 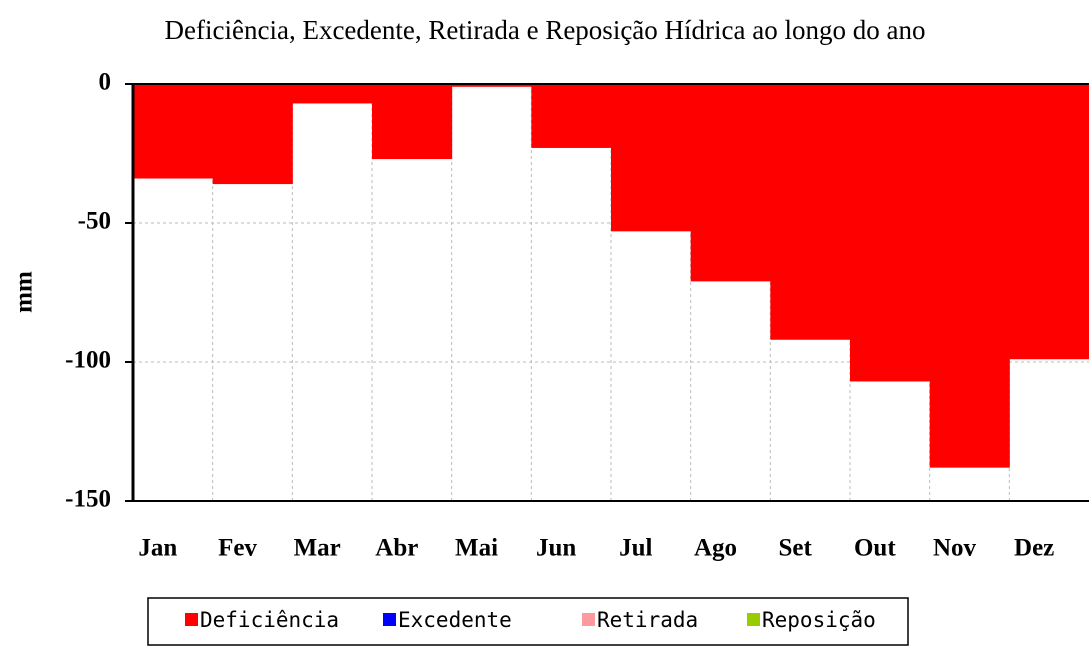 What do you see at coordinates (647, 620) in the screenshot?
I see `legend-label: Retirada` at bounding box center [647, 620].